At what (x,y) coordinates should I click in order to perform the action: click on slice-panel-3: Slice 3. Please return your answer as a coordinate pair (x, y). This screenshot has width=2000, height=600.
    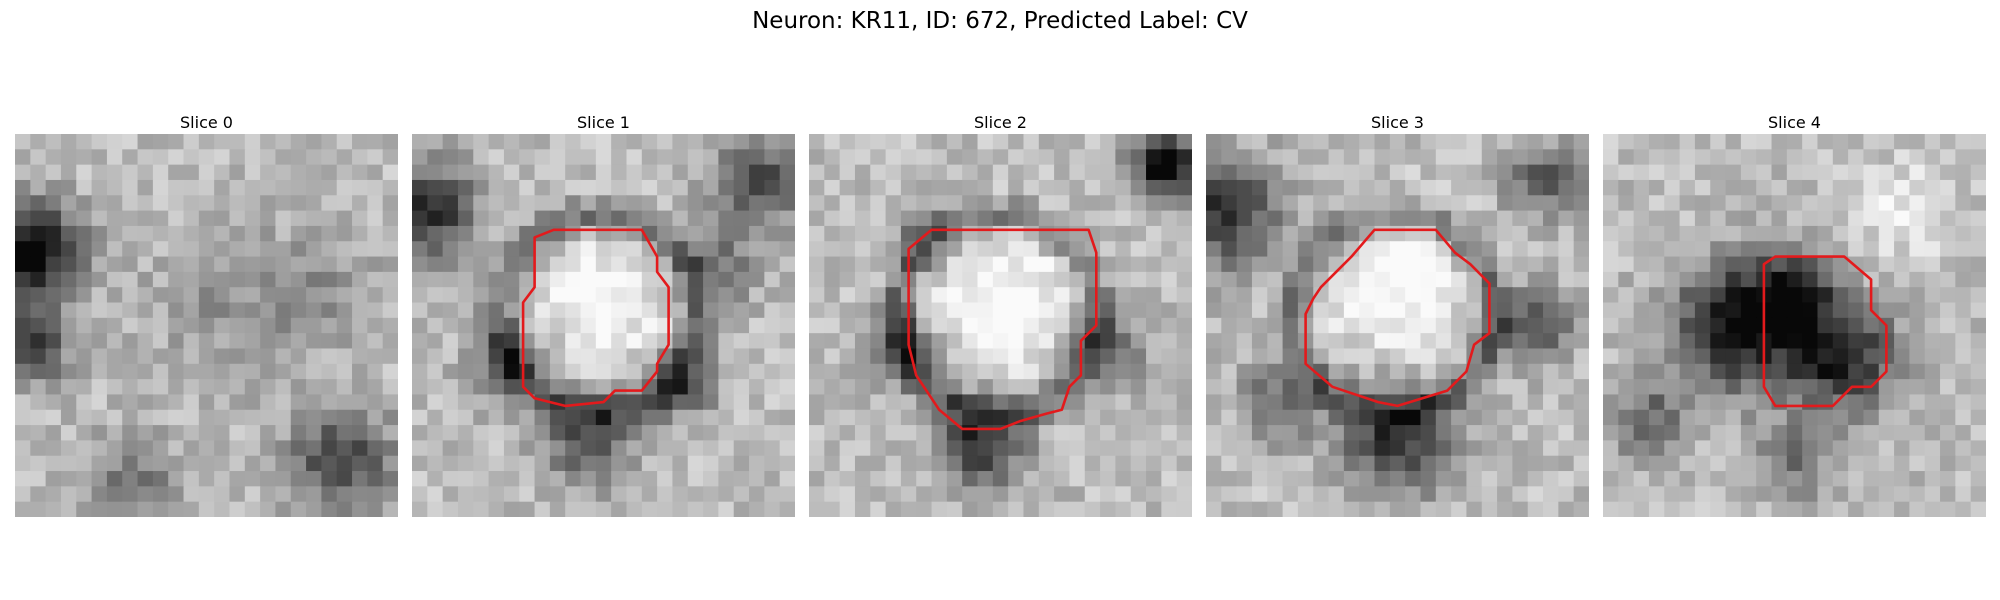
    Looking at the image, I should click on (1397, 314).